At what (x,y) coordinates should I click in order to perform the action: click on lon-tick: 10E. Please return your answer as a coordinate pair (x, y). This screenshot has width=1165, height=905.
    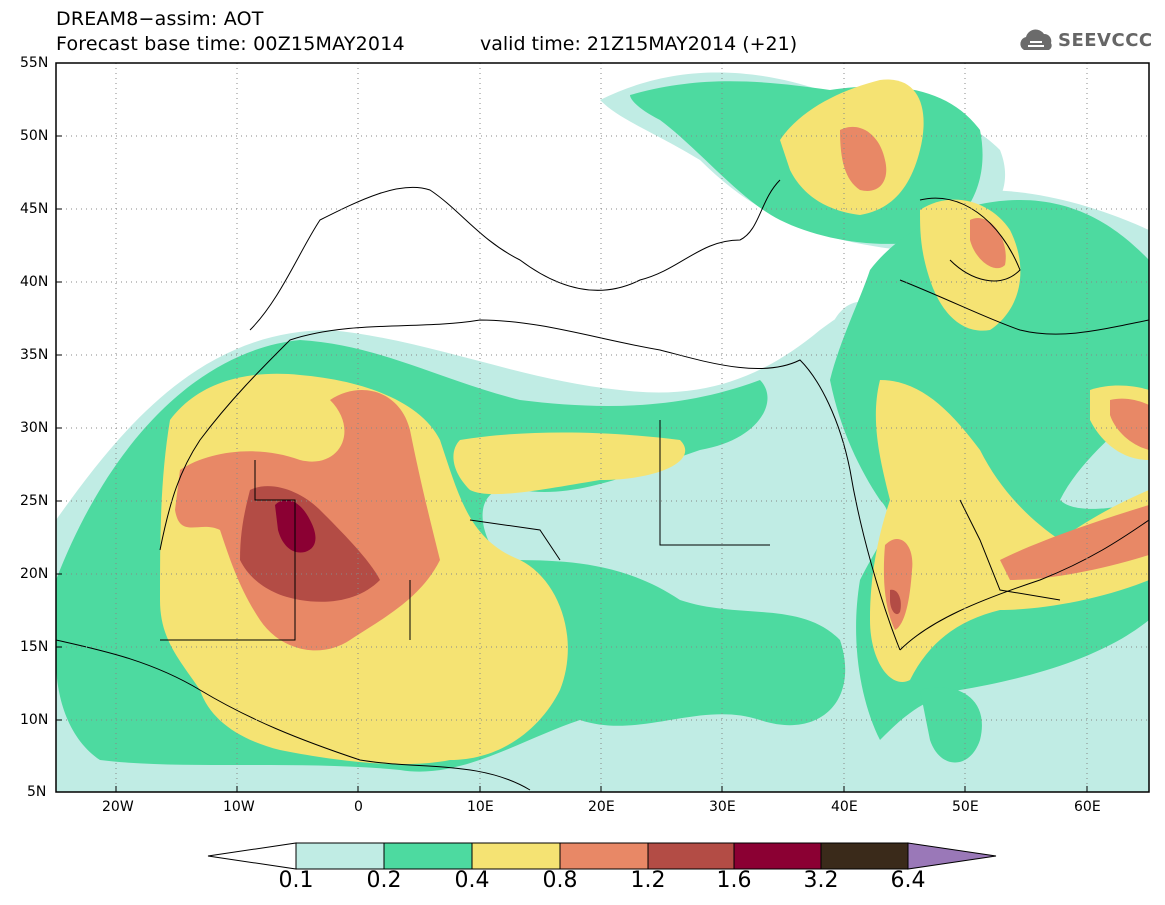
    Looking at the image, I should click on (480, 807).